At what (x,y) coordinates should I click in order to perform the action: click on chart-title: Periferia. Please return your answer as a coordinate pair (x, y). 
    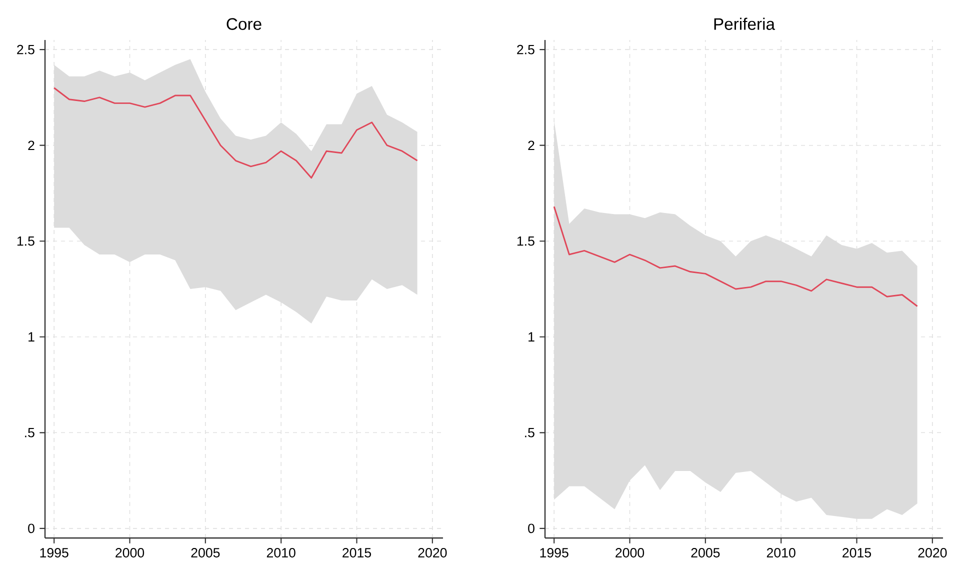
    Looking at the image, I should click on (745, 24).